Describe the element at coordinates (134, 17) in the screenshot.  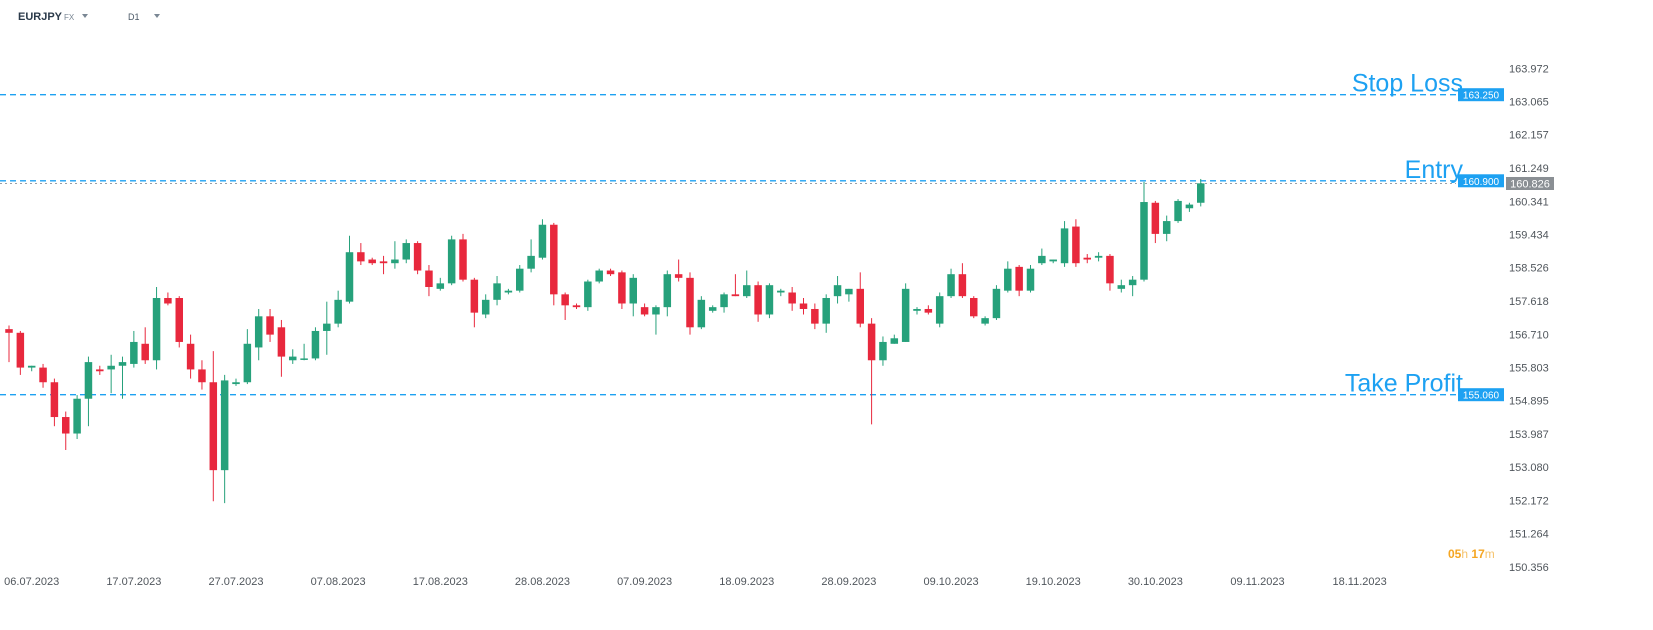
I see `timeframe-label: D1` at that location.